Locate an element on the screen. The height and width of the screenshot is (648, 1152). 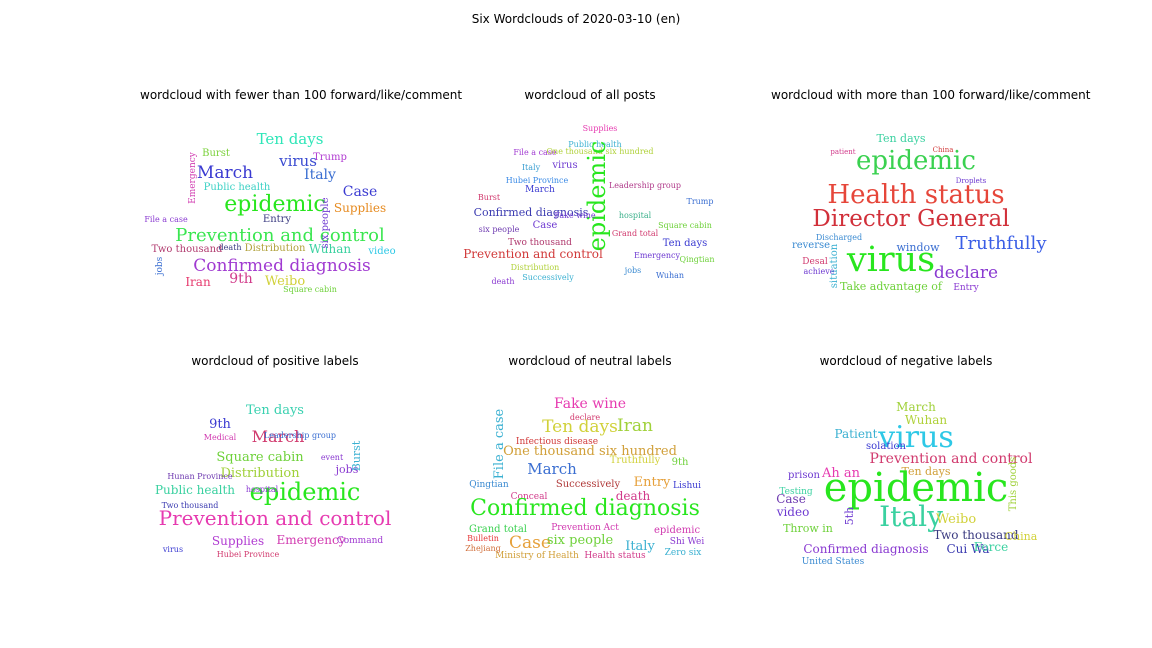
wordcloud-word: patient is located at coordinates (842, 152).